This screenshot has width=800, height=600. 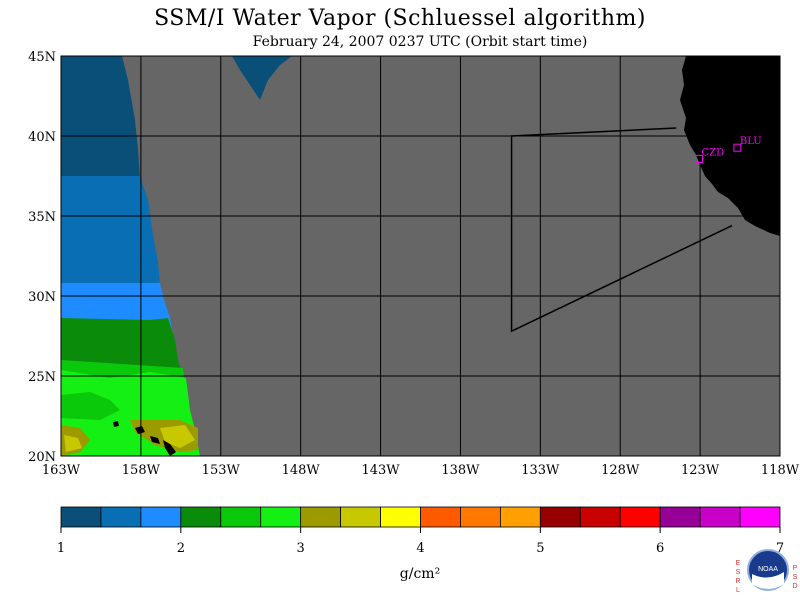 What do you see at coordinates (620, 470) in the screenshot?
I see `lon-tick-label: 128W` at bounding box center [620, 470].